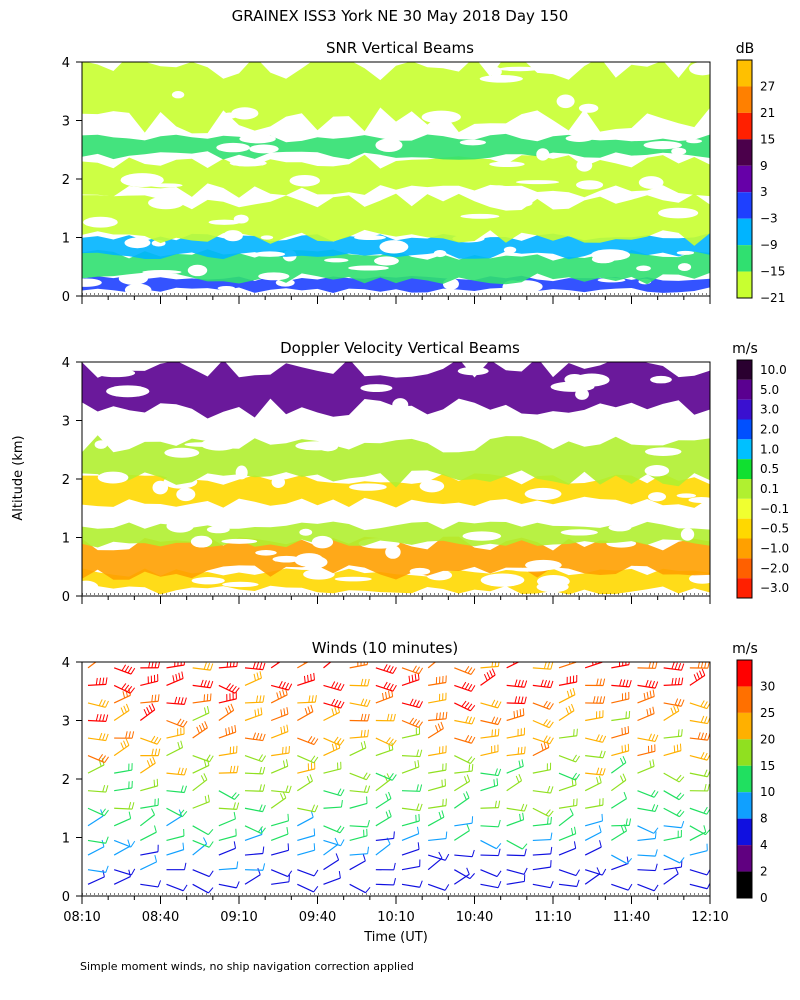 The image size is (800, 1000). I want to click on x-tick-label: 10:10, so click(395, 917).